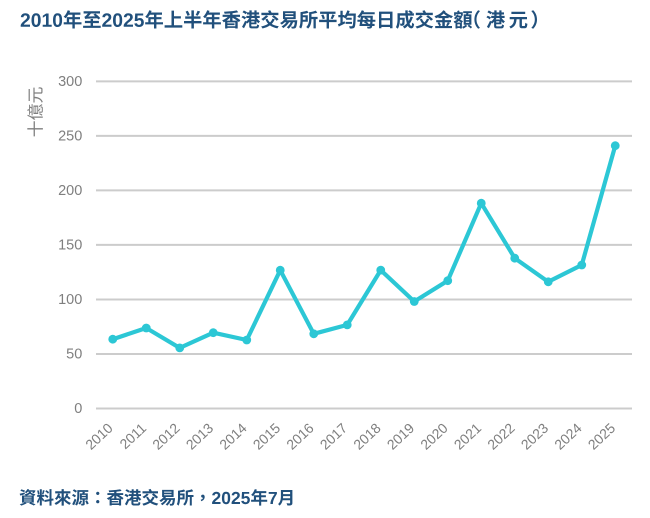 This screenshot has height=518, width=650. What do you see at coordinates (70, 137) in the screenshot?
I see `svg-text: 250` at bounding box center [70, 137].